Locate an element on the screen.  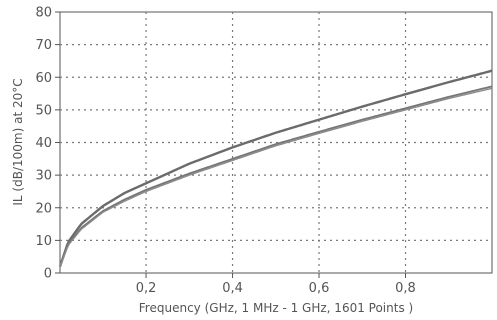
y-axis-label: IL (dB/100m) at 20°C is located at coordinates (18, 141).